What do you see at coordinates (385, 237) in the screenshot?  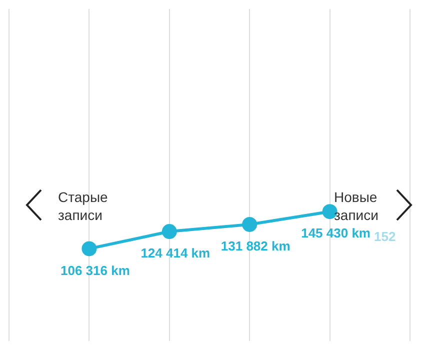 I see `annotation: 152` at bounding box center [385, 237].